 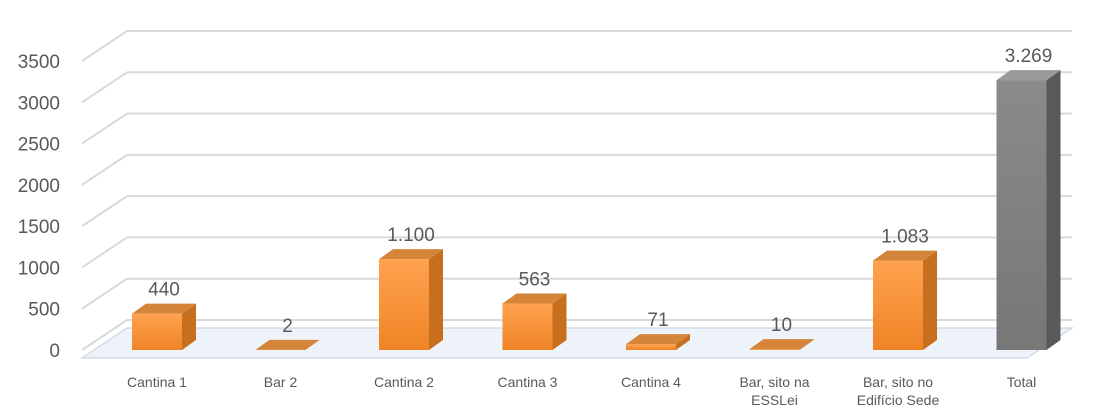 I want to click on x-category-label: Total, so click(x=1022, y=382).